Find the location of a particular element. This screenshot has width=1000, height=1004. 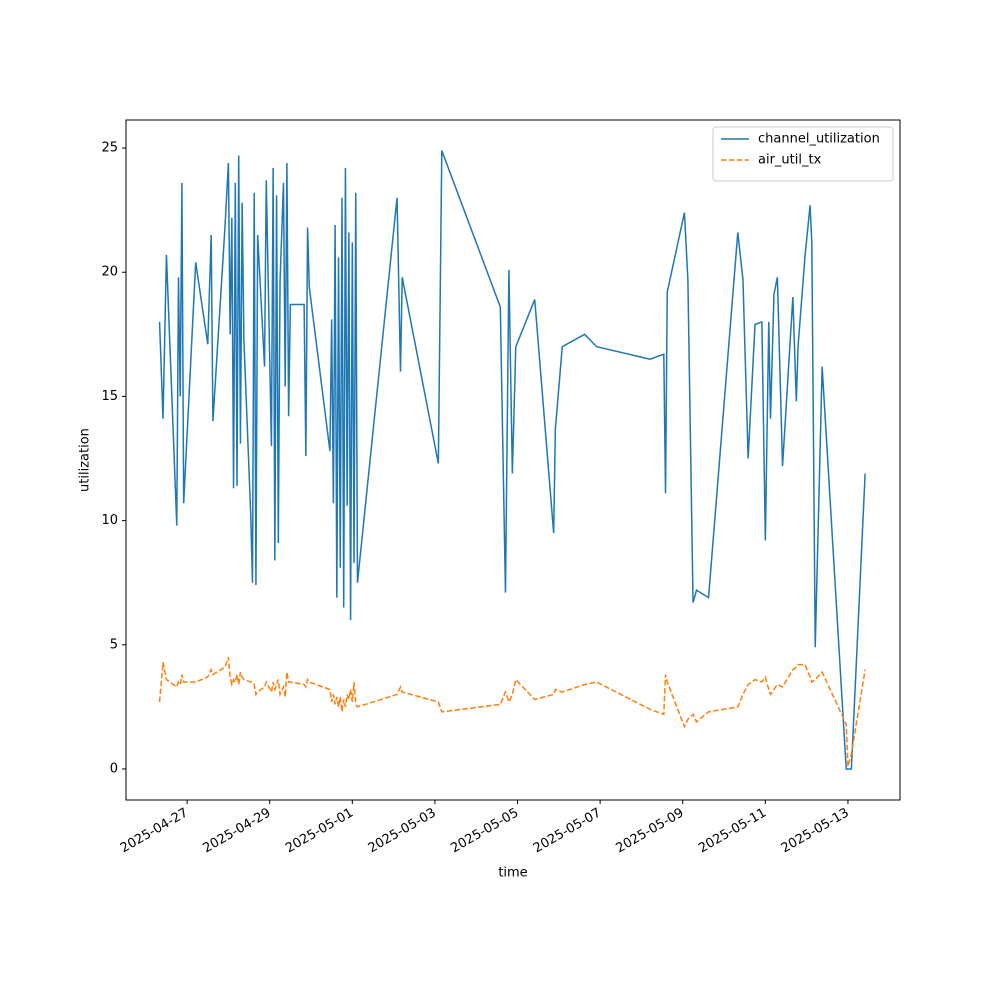

y-tick-label: 10 is located at coordinates (109, 520).